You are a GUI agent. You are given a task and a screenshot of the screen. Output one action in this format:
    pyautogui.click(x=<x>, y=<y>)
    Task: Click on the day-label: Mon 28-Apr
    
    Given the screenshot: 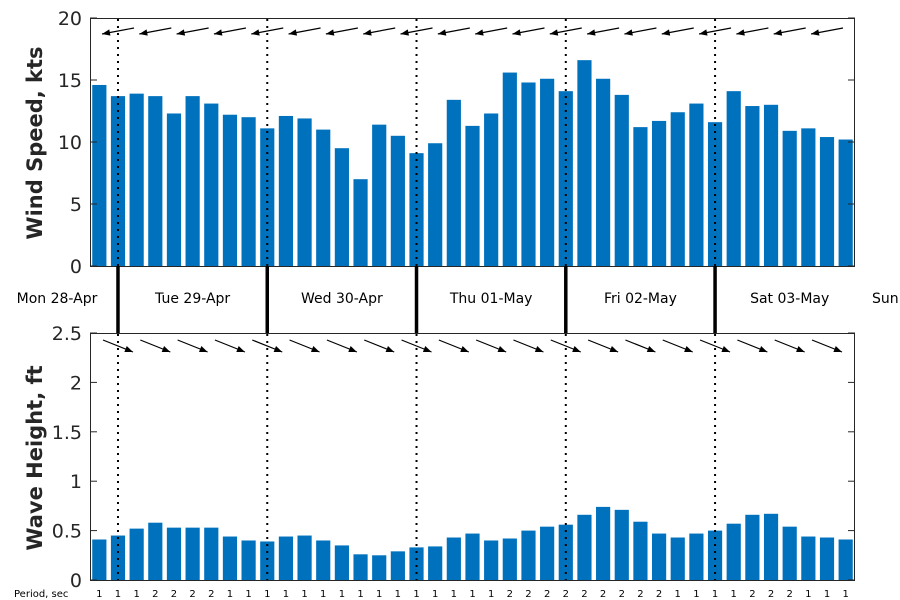 What is the action you would take?
    pyautogui.click(x=57, y=299)
    